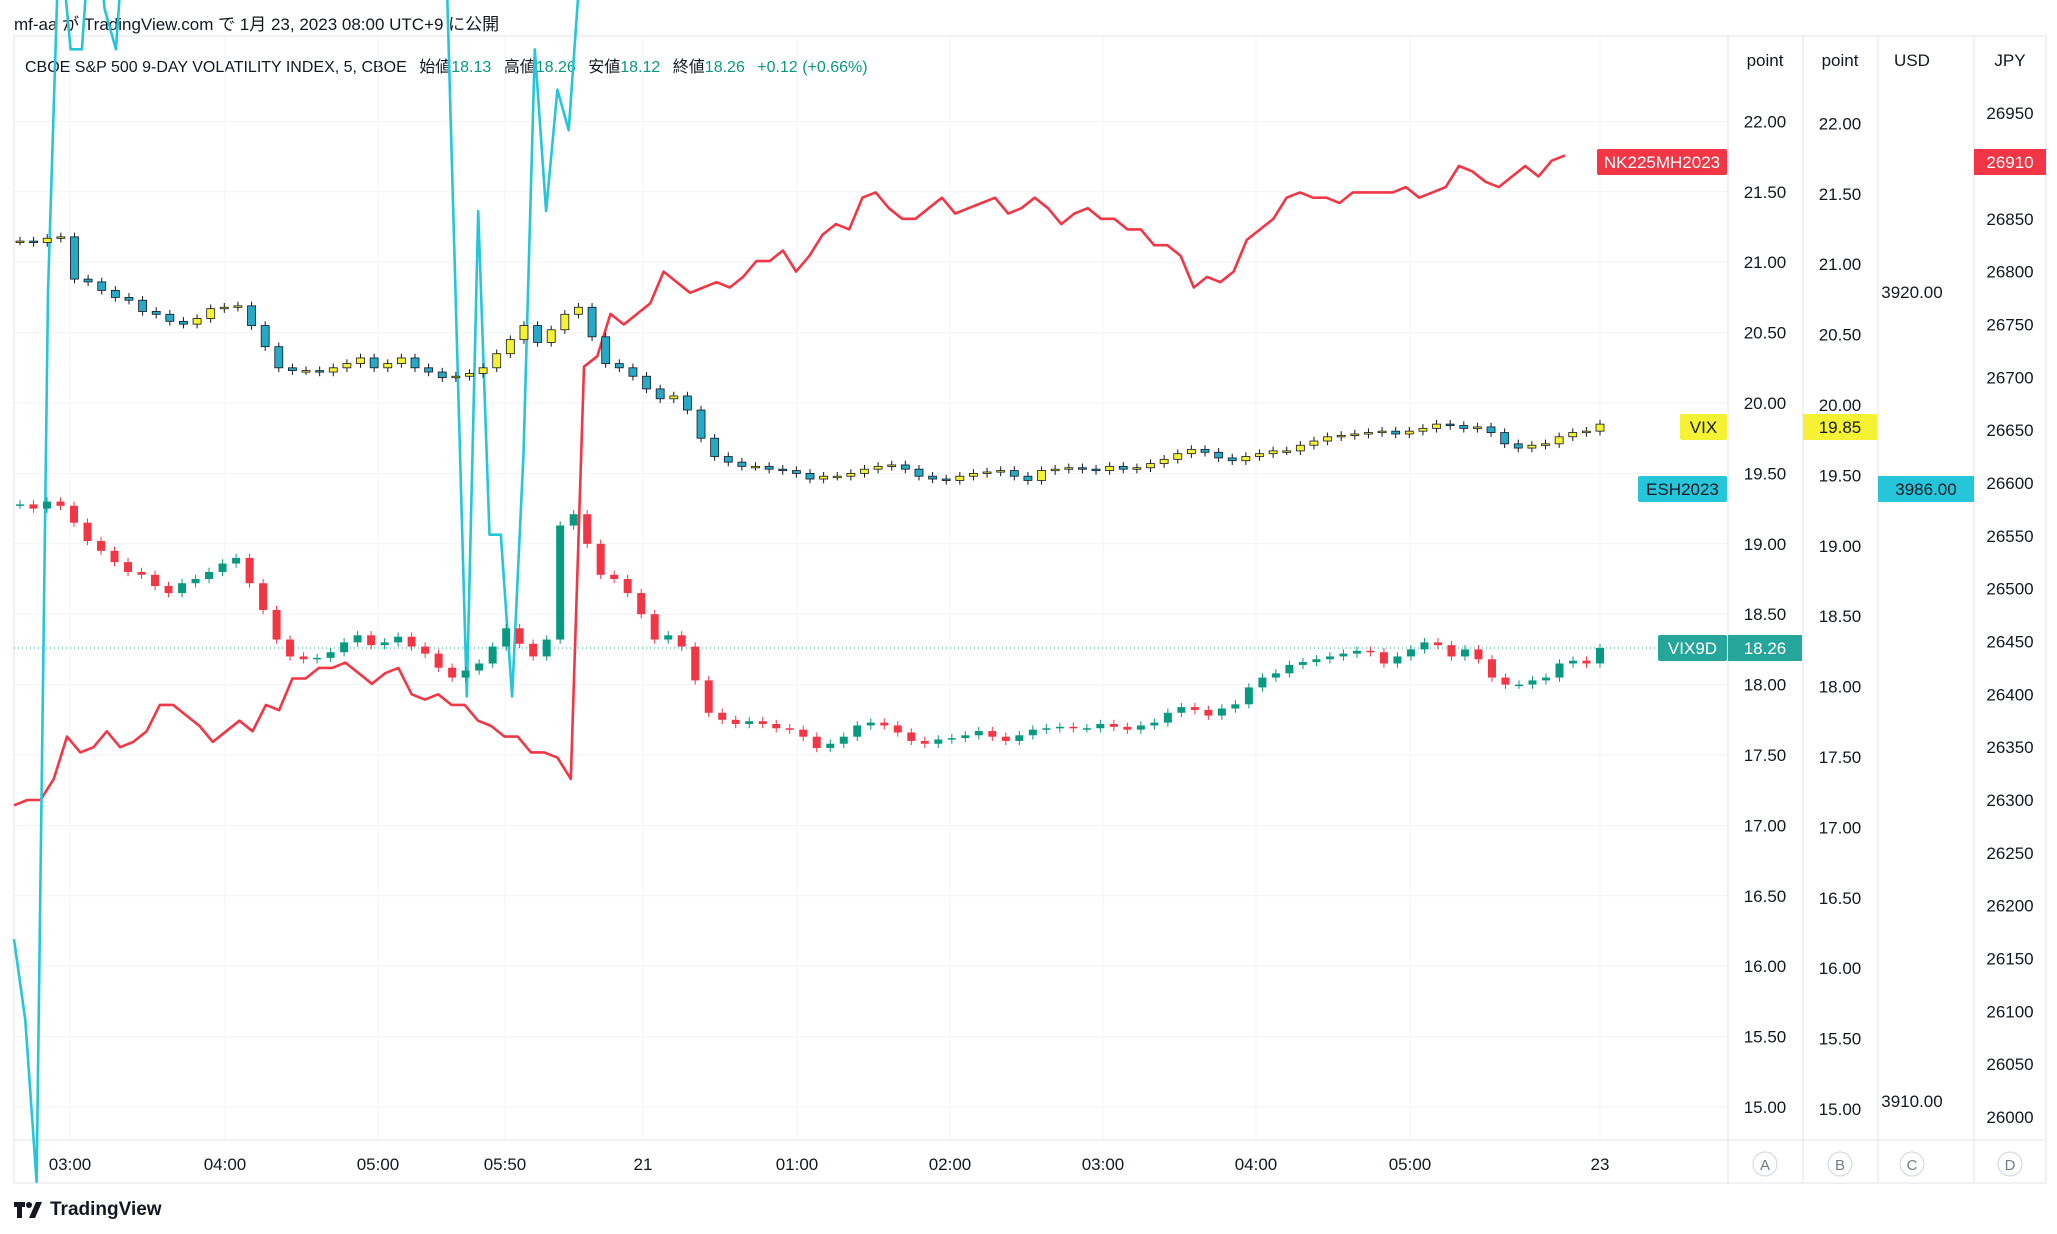 The width and height of the screenshot is (2057, 1234). I want to click on axis-tick-A: 21.00, so click(1765, 262).